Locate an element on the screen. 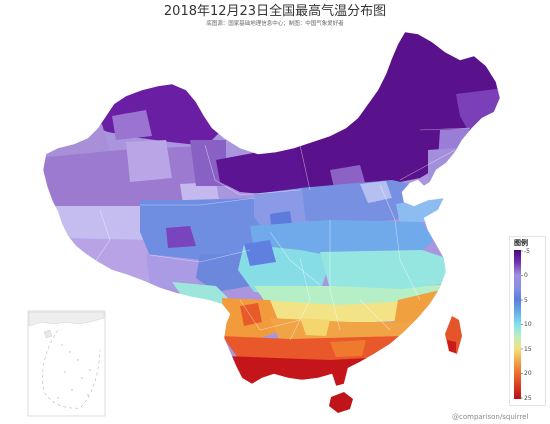 The width and height of the screenshot is (550, 424). legend-tick-label: 5 is located at coordinates (526, 300).